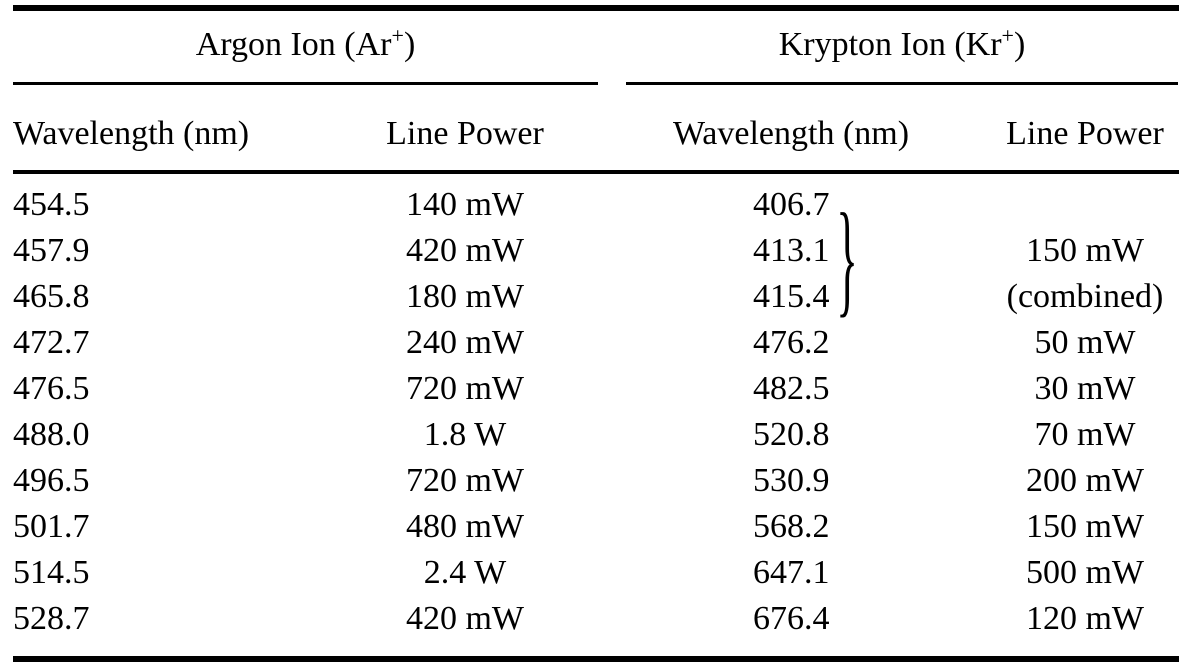 This screenshot has height=669, width=1199. Describe the element at coordinates (902, 83) in the screenshot. I see `krypton-group-underline-rule` at that location.